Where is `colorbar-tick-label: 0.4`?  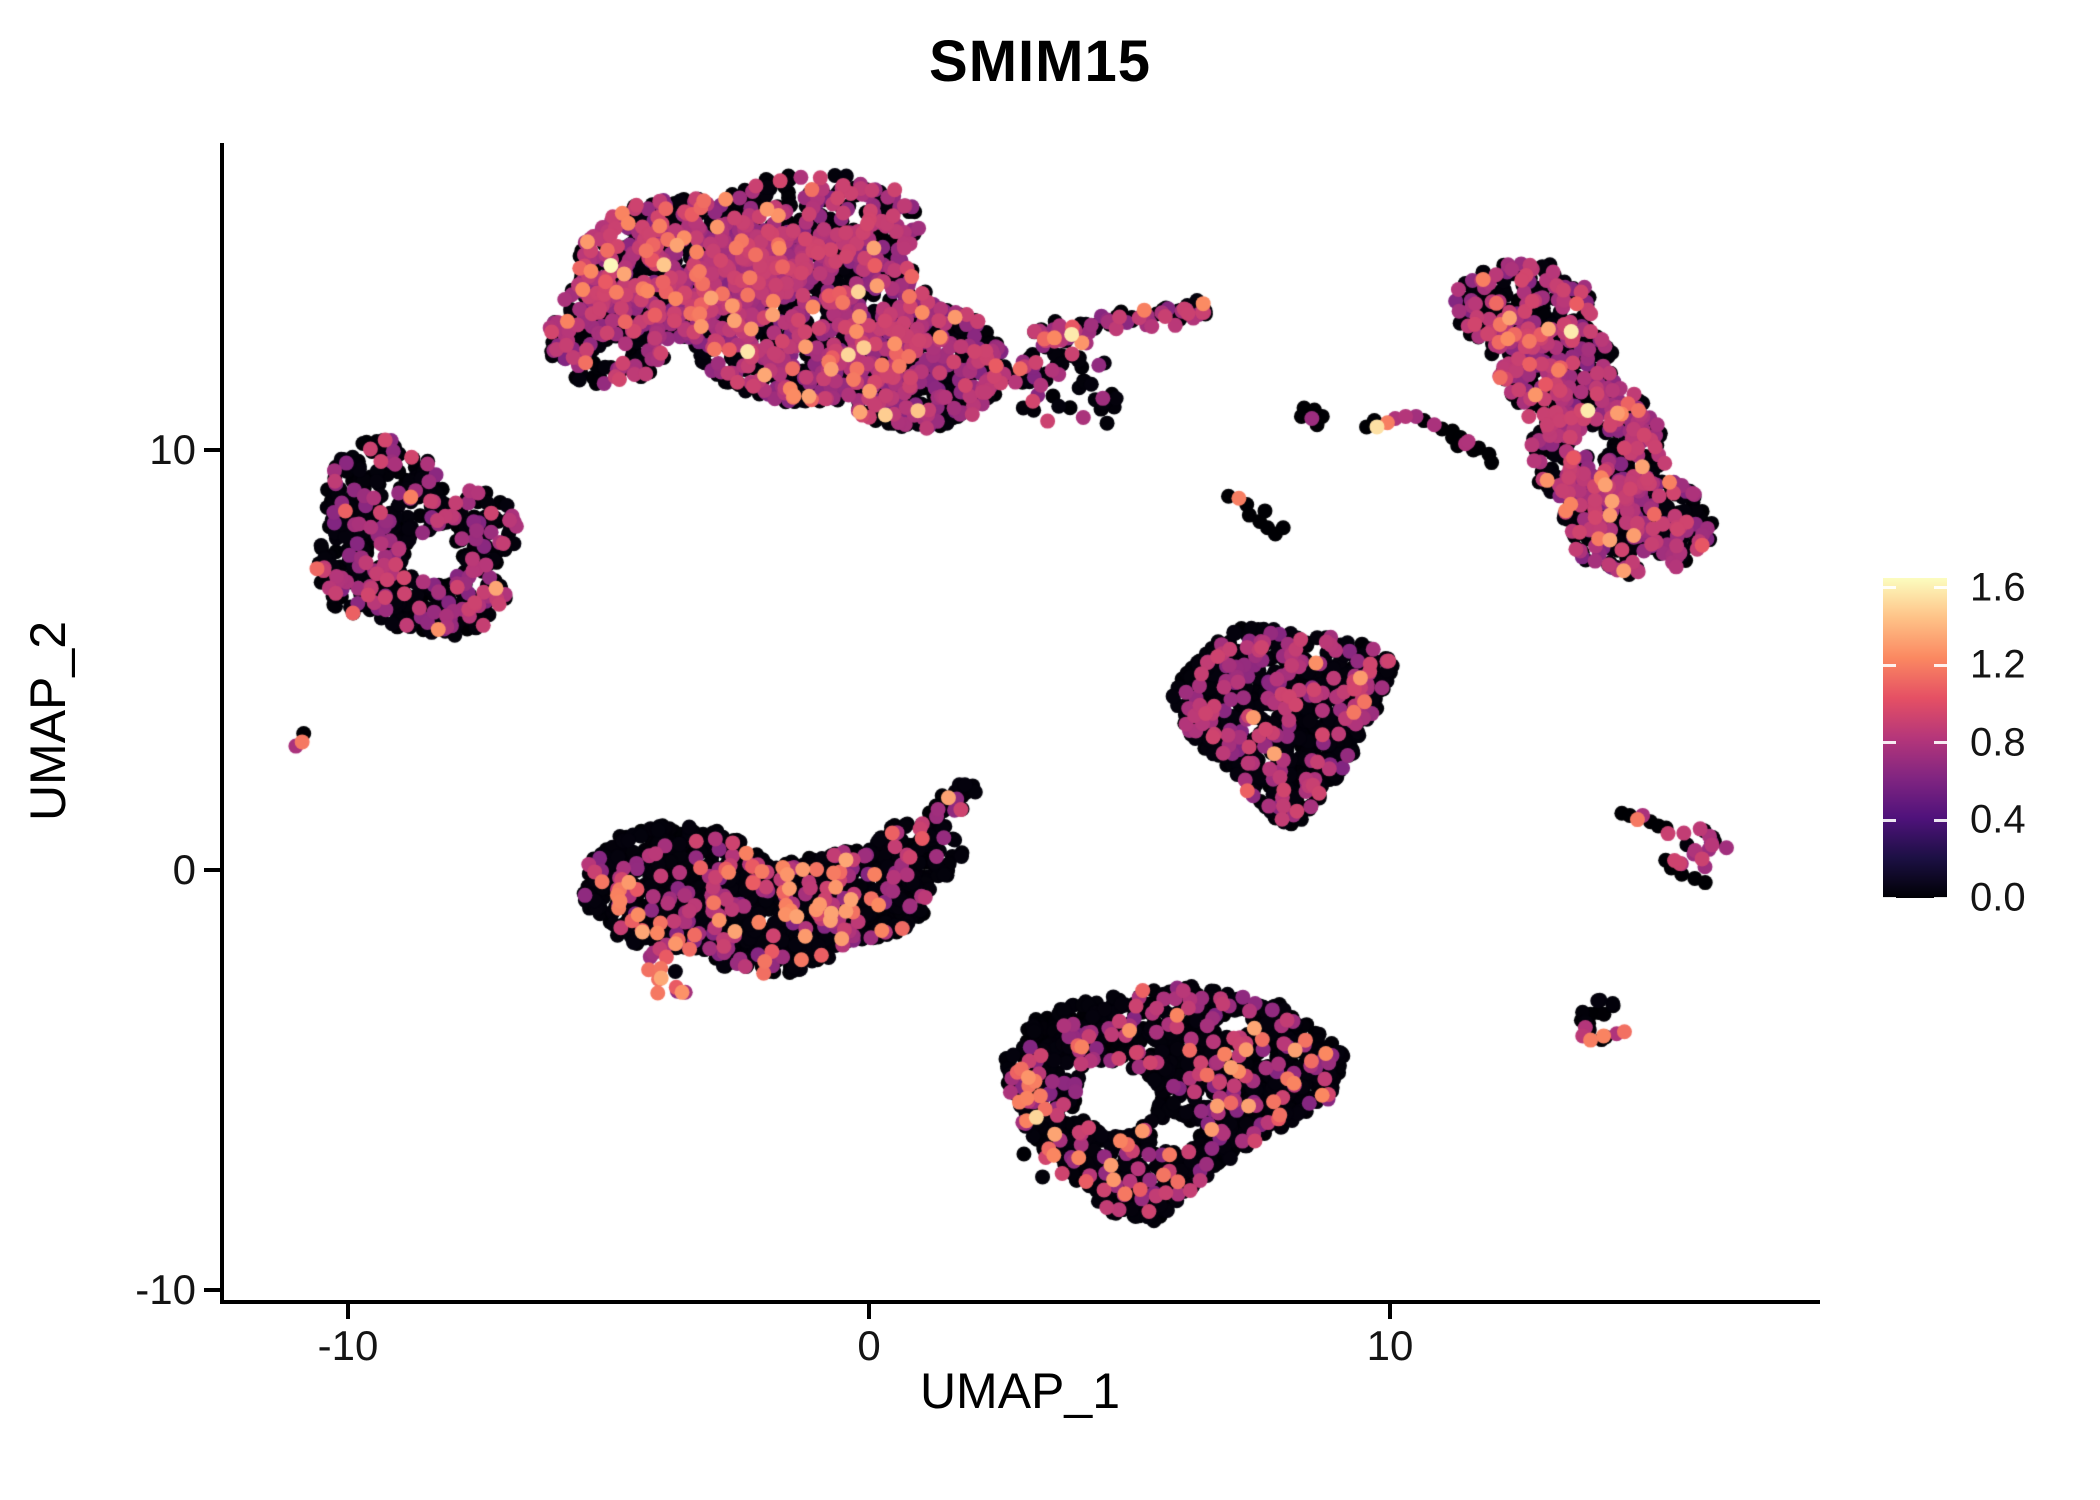 colorbar-tick-label: 0.4 is located at coordinates (1998, 819).